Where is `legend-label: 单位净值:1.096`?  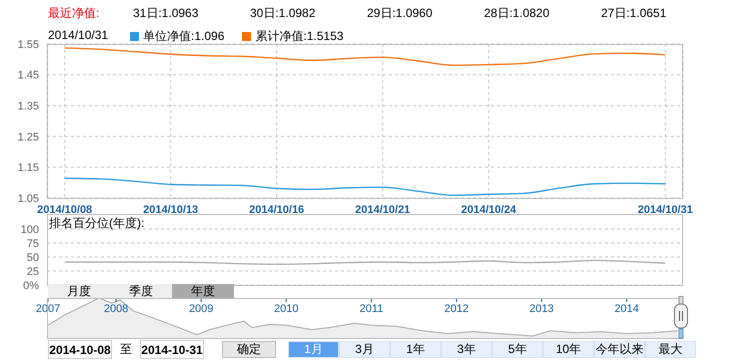 legend-label: 单位净值:1.096 is located at coordinates (183, 36).